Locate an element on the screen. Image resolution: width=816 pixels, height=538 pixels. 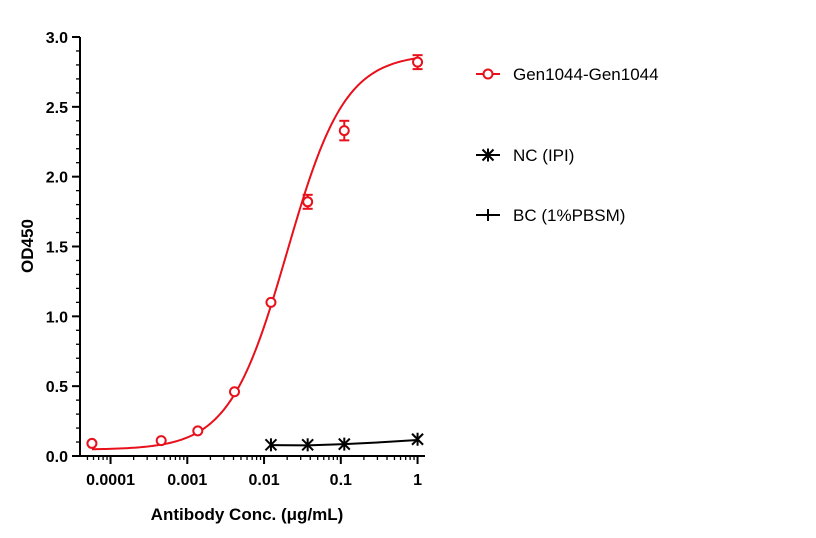
legend-label: NC (IPI) is located at coordinates (543, 155).